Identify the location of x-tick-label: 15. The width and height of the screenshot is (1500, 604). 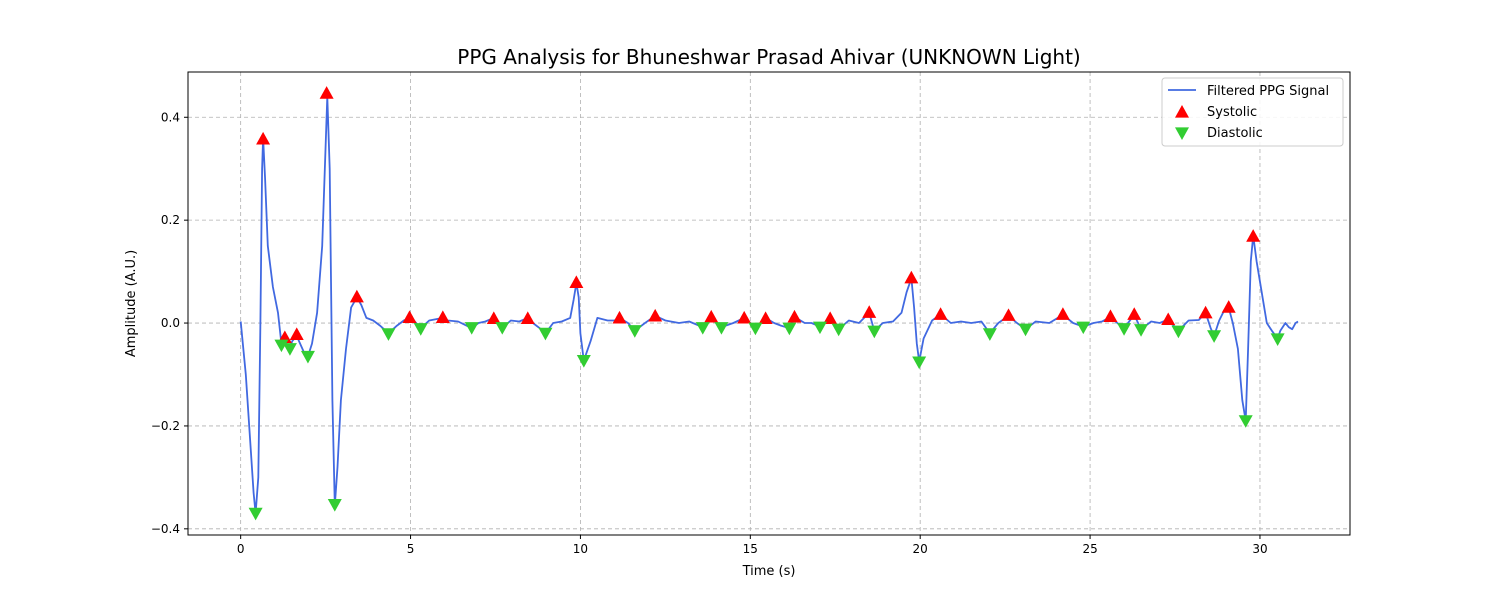
(750, 549).